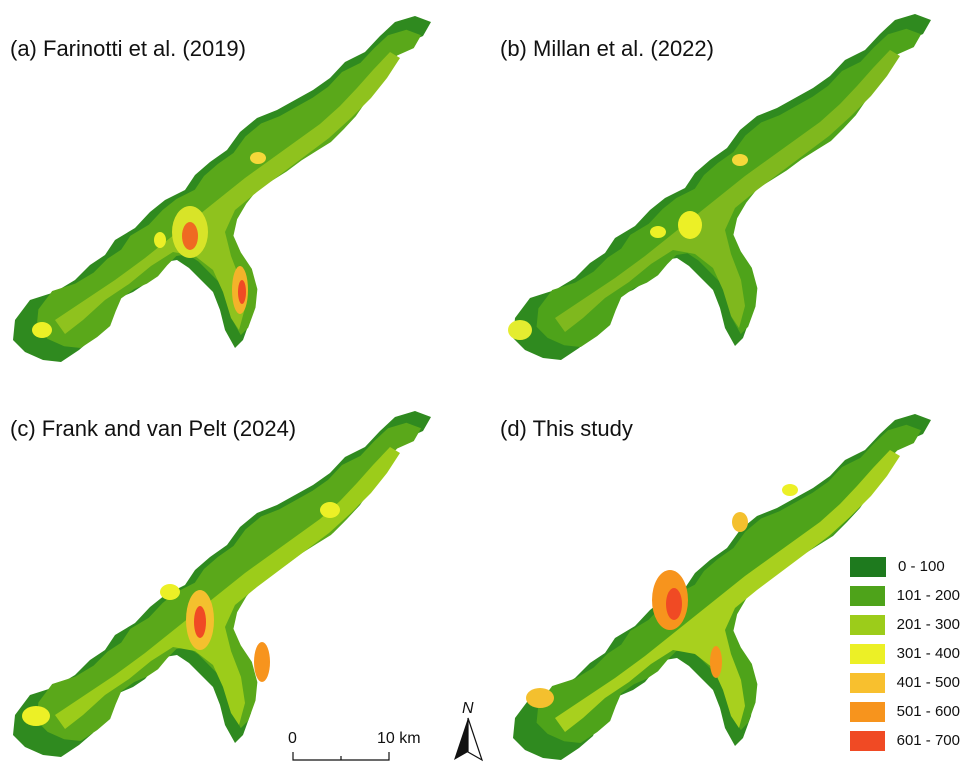 The width and height of the screenshot is (967, 771). I want to click on legend-item: 601 - 700, so click(905, 740).